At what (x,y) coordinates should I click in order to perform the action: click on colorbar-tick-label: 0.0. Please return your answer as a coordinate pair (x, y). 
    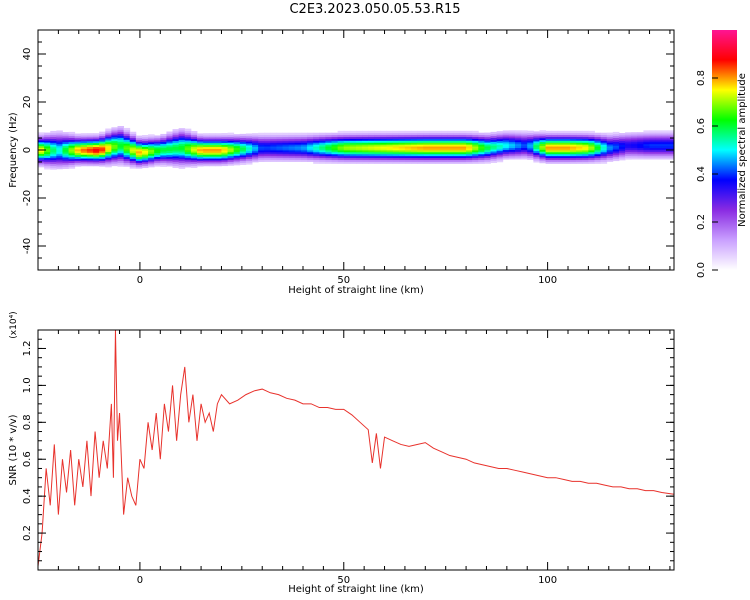
    Looking at the image, I should click on (701, 270).